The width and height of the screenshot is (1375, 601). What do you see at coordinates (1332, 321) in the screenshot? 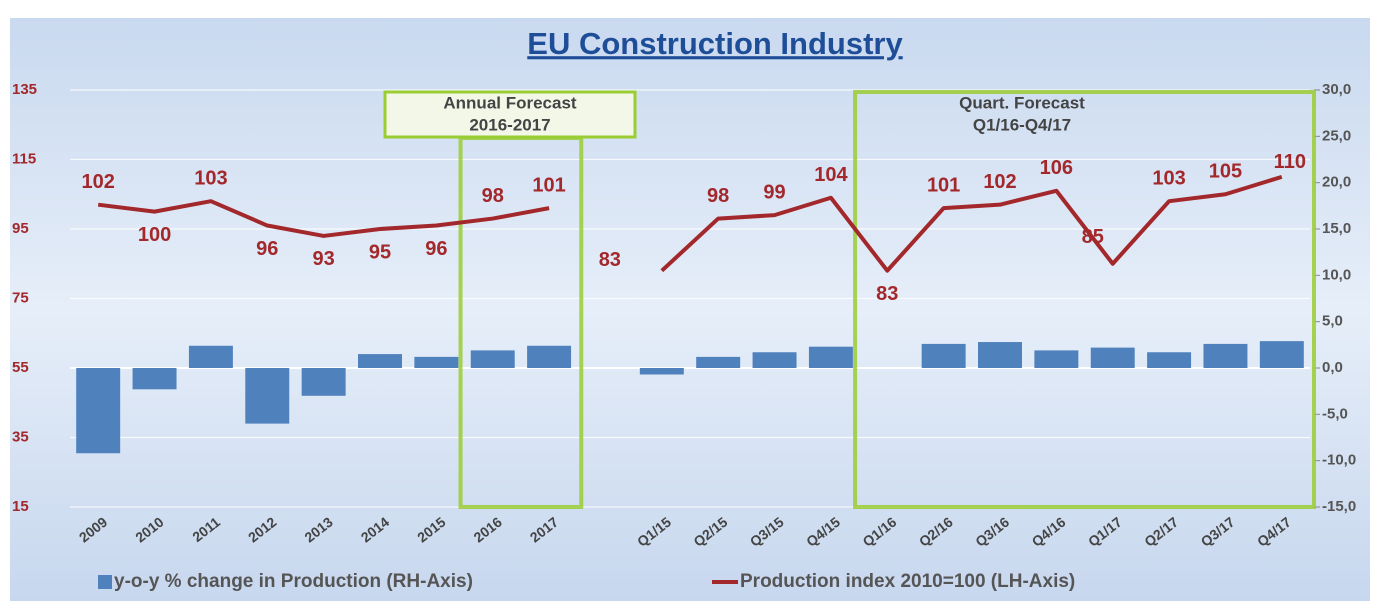
I see `y2-tick-label: 5,0` at bounding box center [1332, 321].